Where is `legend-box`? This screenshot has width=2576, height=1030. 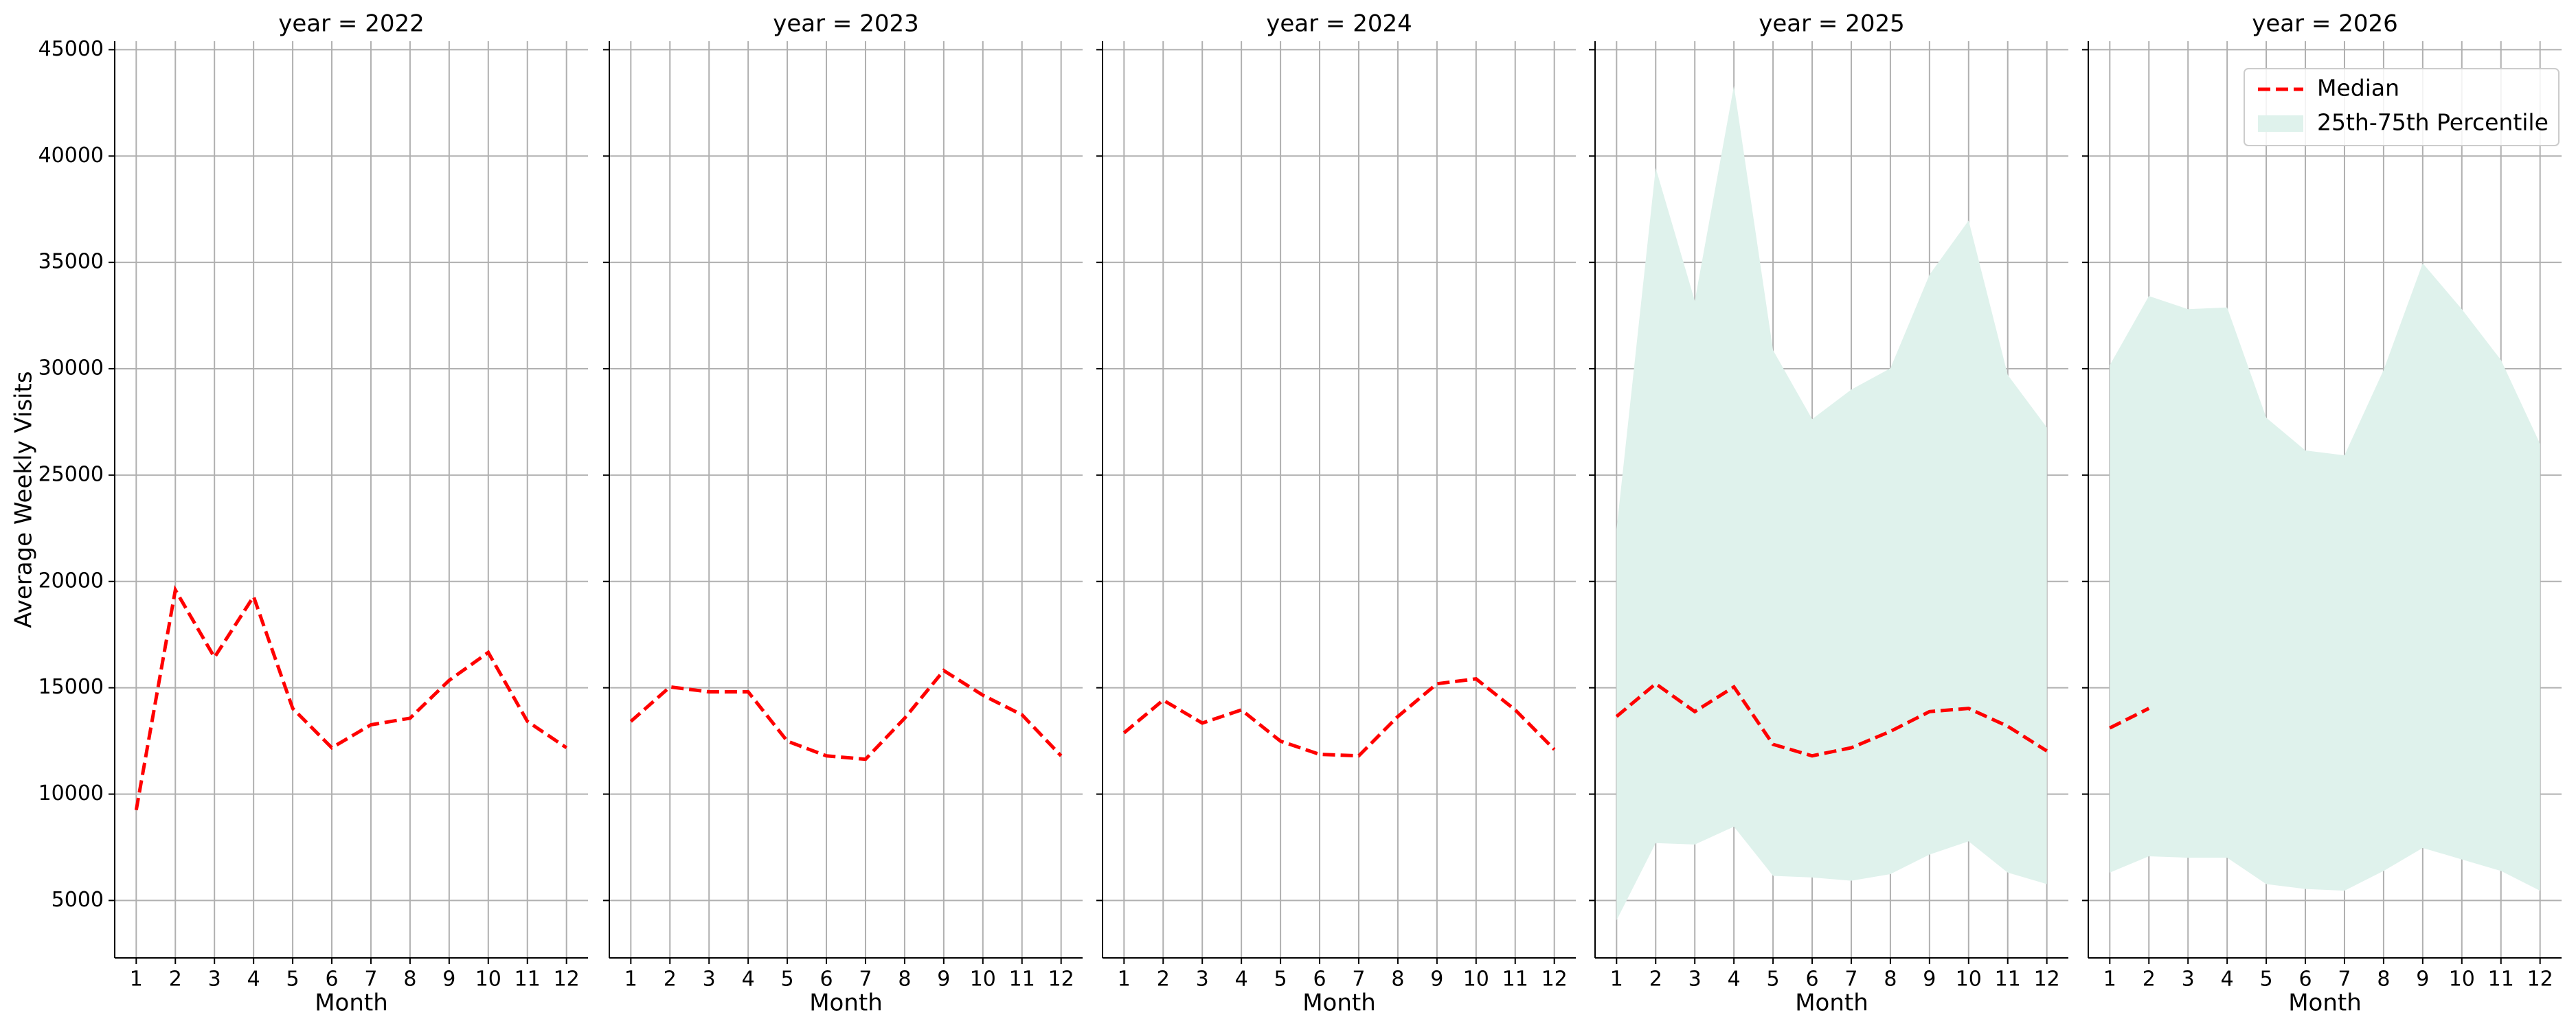
legend-box is located at coordinates (2402, 107).